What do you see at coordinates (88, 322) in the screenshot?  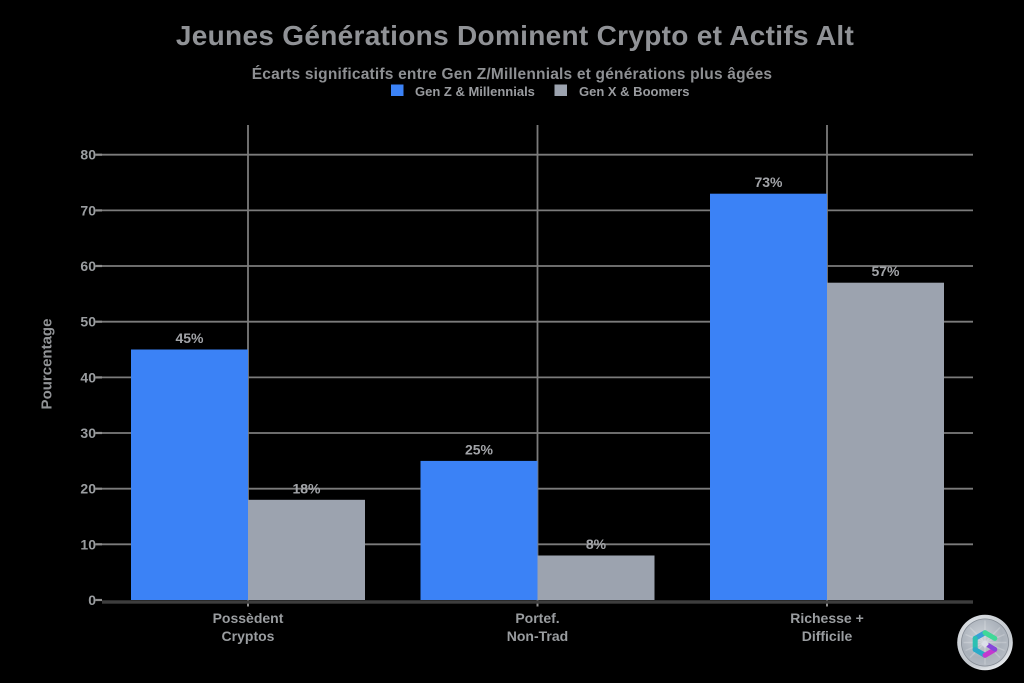 I see `svg-text: 50` at bounding box center [88, 322].